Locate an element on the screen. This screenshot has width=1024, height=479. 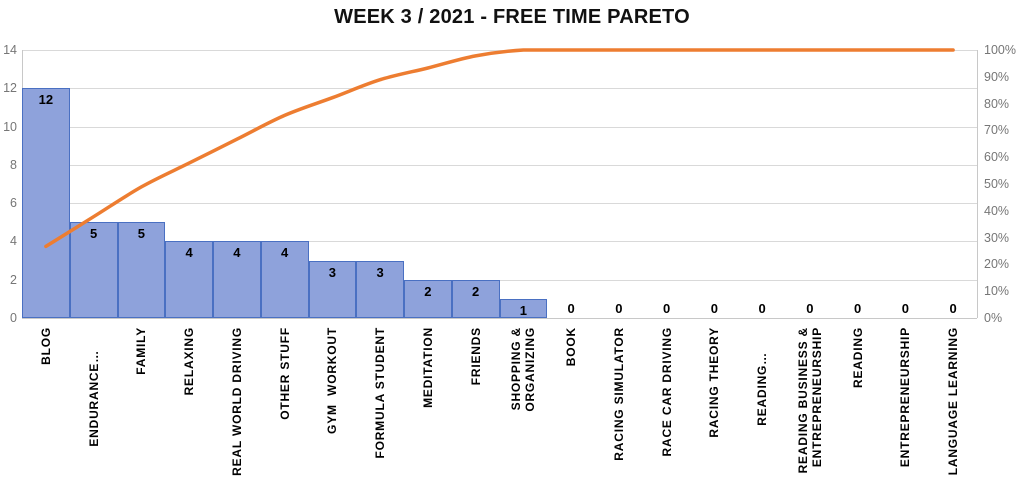
bottom-axis-line is located at coordinates (499, 318).